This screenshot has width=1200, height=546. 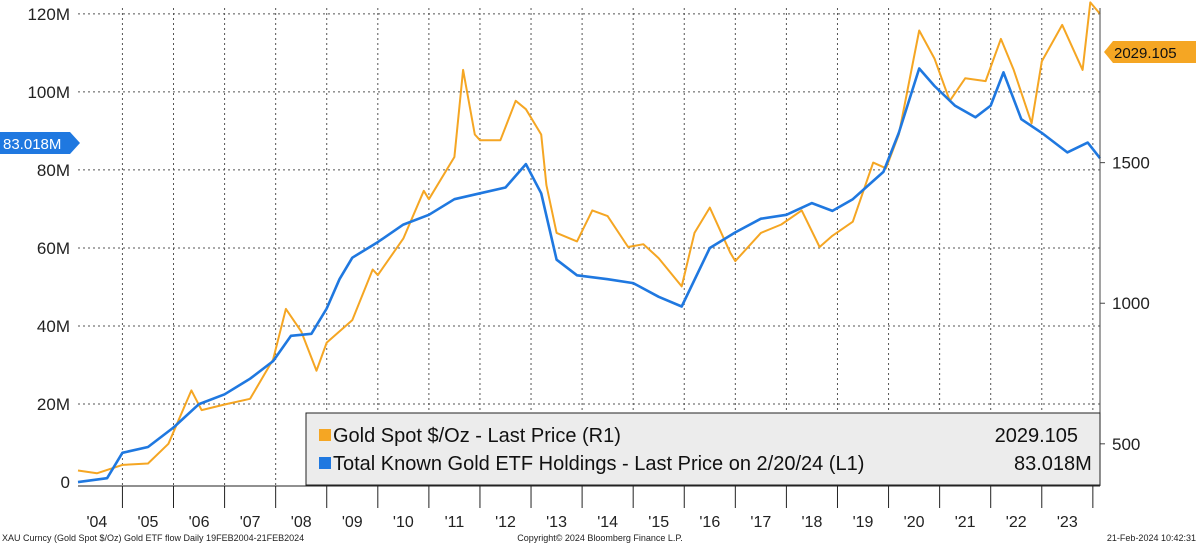 I want to click on x-tick-label: '21, so click(x=965, y=522).